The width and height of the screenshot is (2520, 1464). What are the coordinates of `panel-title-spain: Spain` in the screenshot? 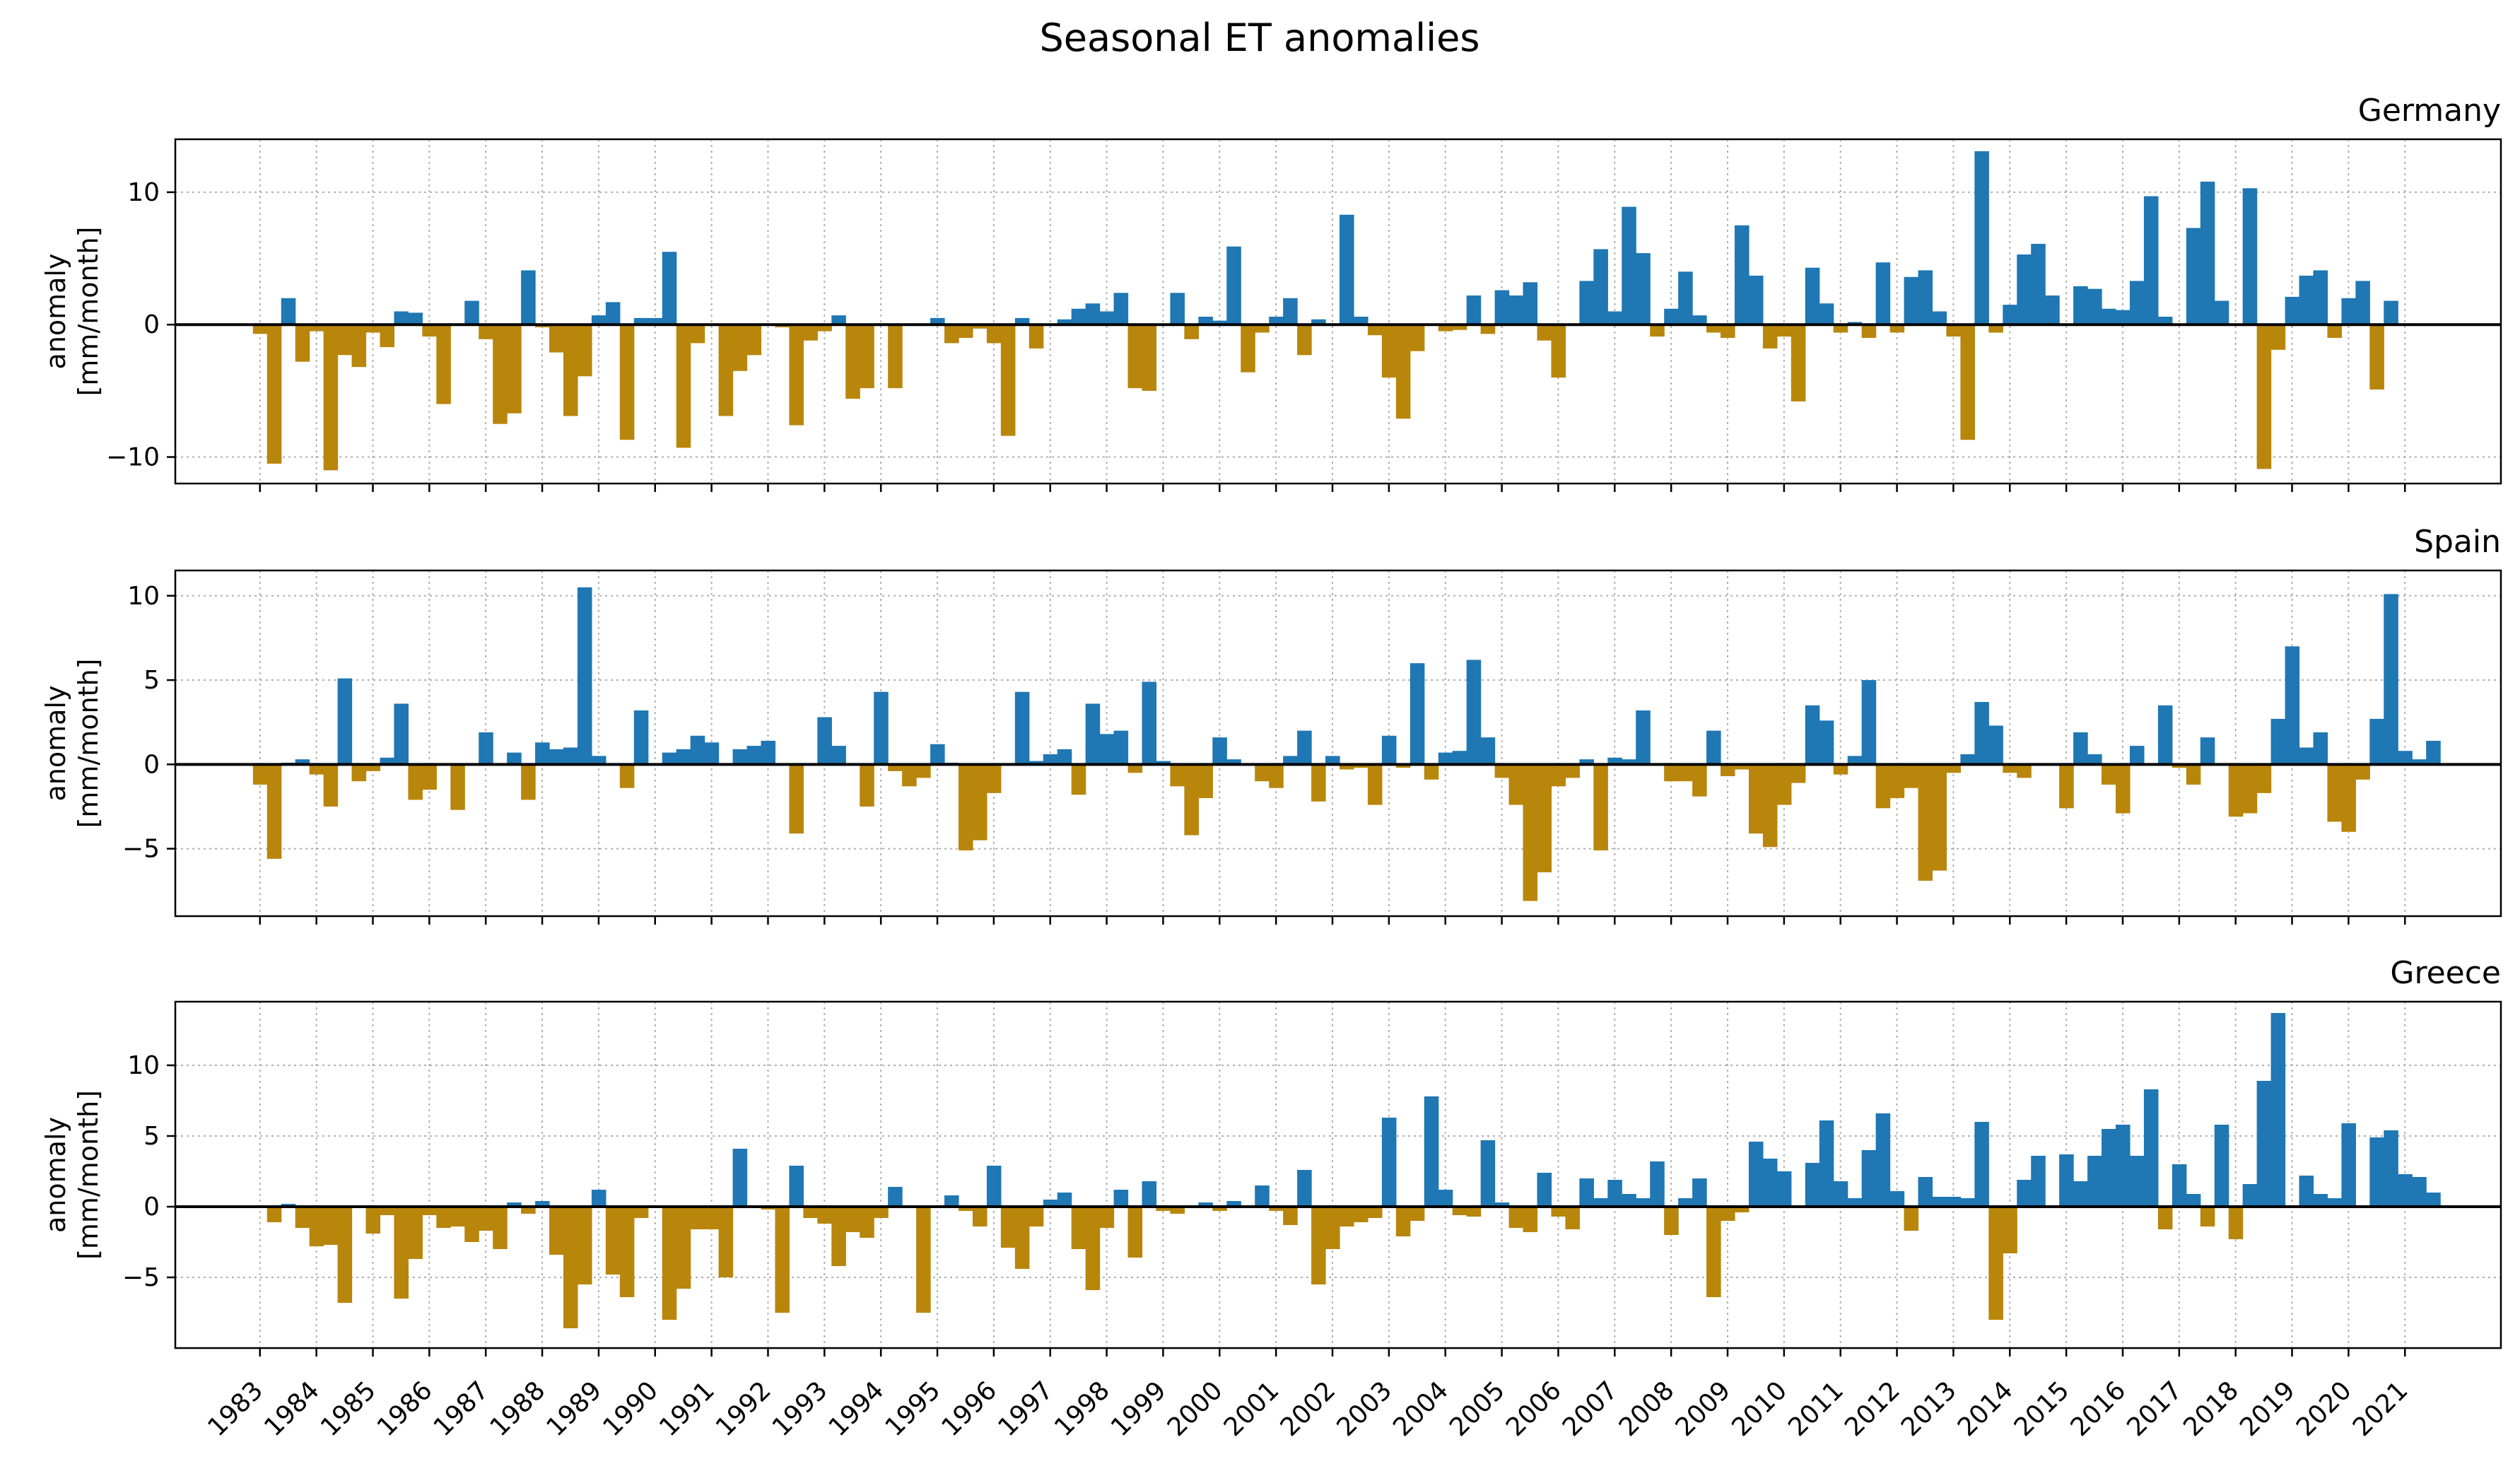 It's located at (2457, 542).